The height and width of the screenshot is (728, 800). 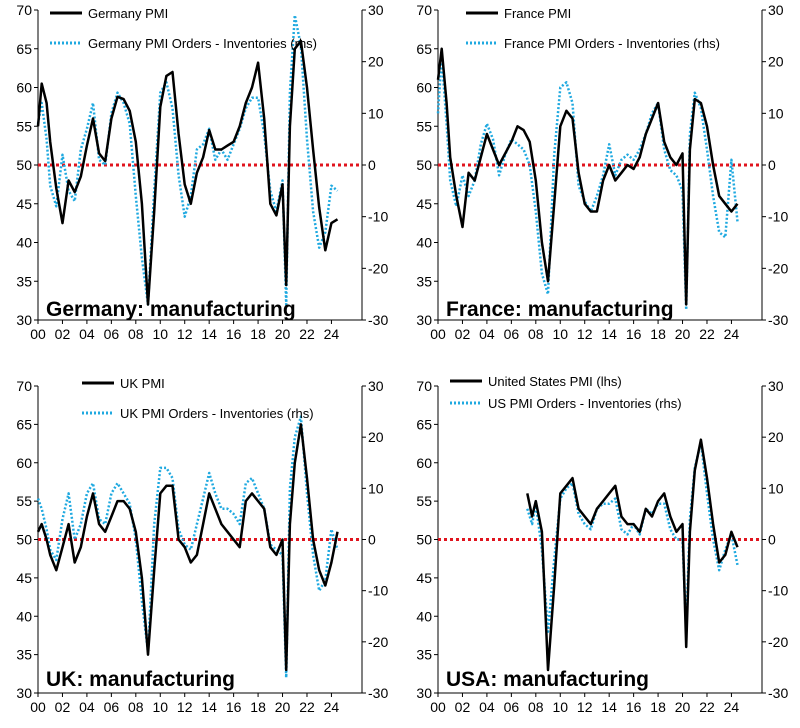 I want to click on panel-title: France: manufacturing, so click(x=560, y=309).